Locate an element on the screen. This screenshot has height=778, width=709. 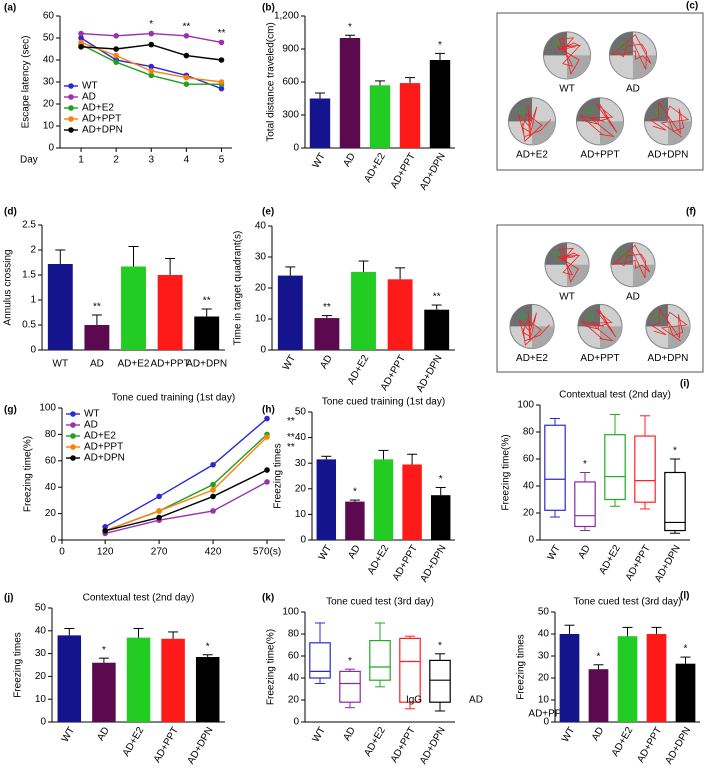
panel-label: (j) is located at coordinates (8, 598).